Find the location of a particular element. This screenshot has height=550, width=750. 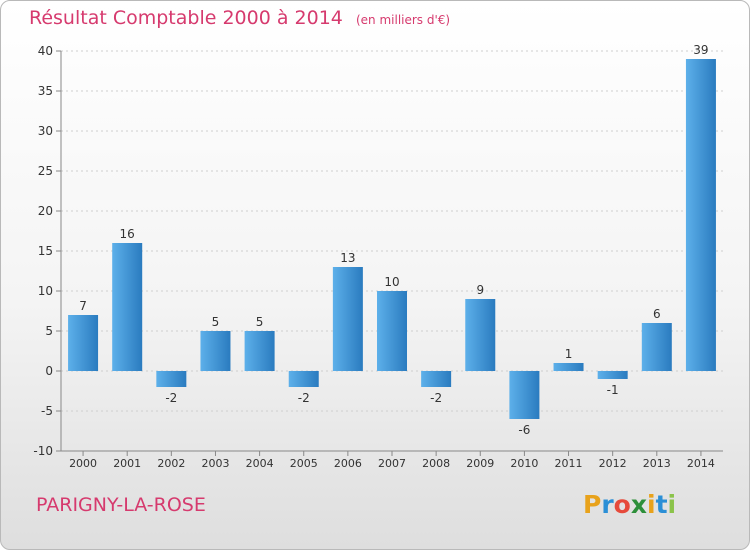

x-tick-label: 2004 is located at coordinates (260, 463).